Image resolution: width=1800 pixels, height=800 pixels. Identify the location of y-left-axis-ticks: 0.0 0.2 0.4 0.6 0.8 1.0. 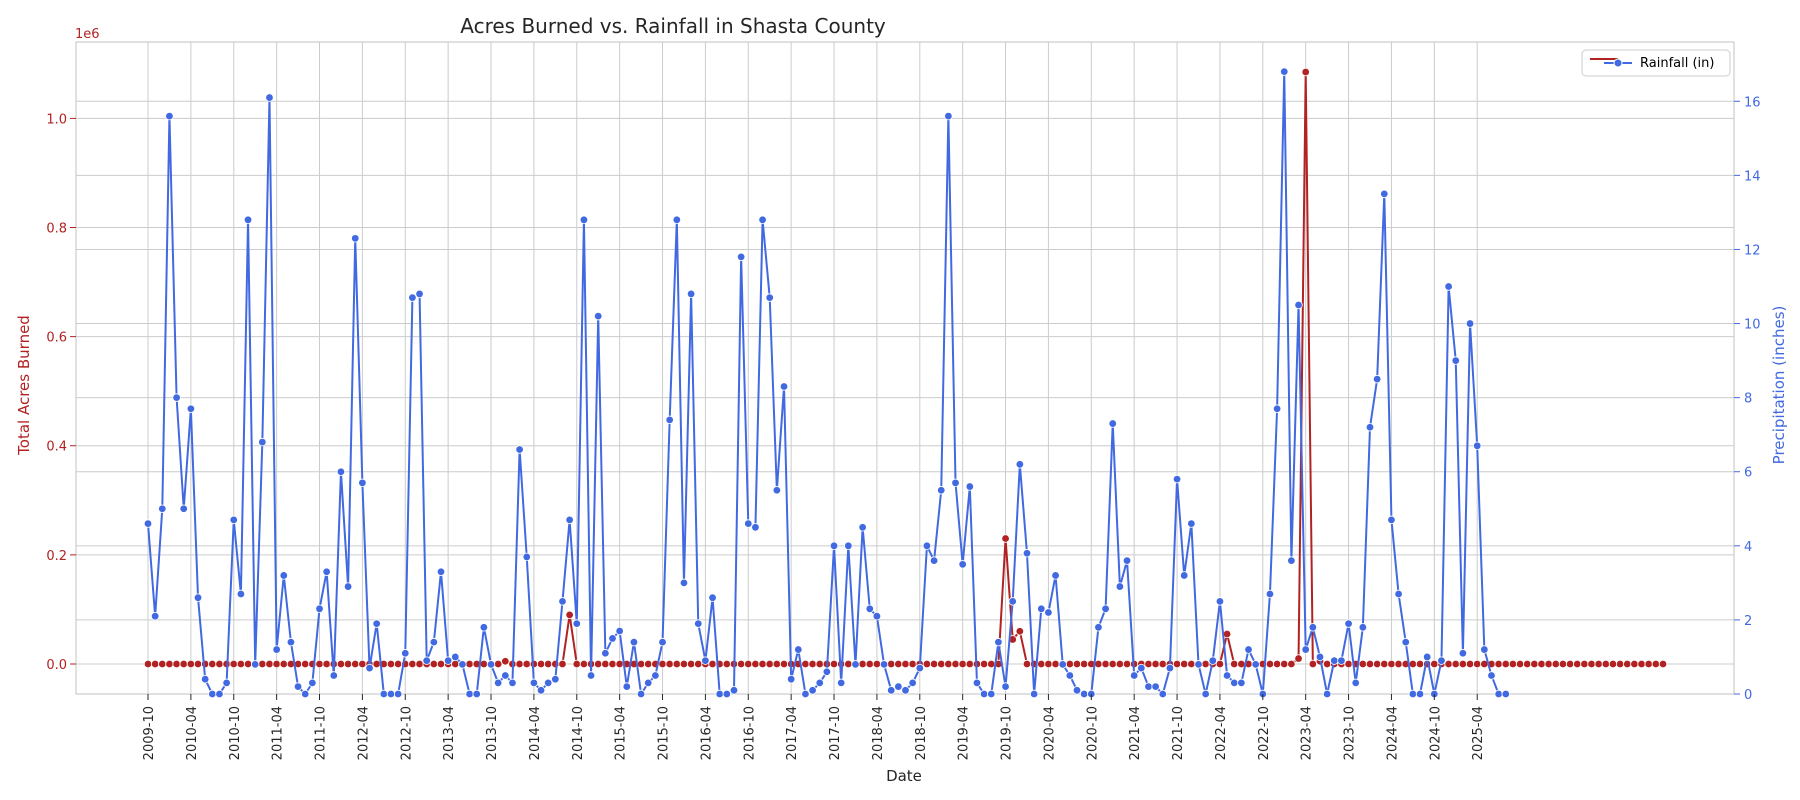
(61, 392).